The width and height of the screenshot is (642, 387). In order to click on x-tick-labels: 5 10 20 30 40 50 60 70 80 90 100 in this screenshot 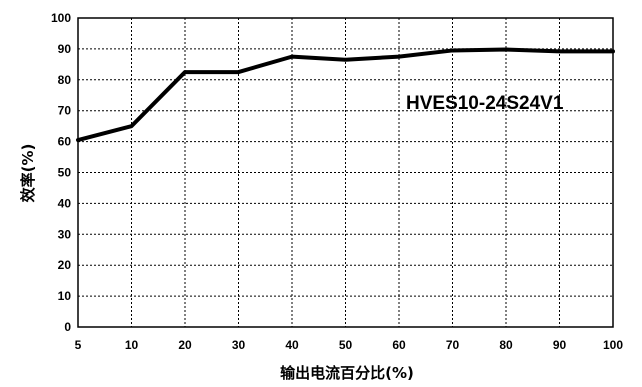, I will do `click(349, 345)`.